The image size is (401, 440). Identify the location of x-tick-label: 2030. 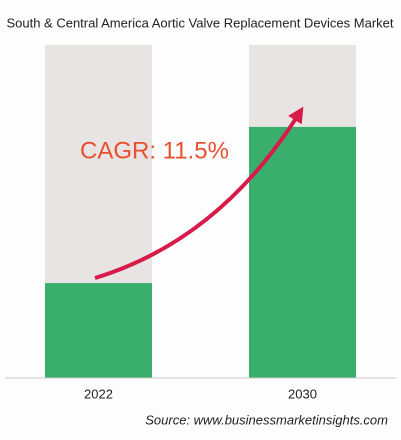
(302, 393).